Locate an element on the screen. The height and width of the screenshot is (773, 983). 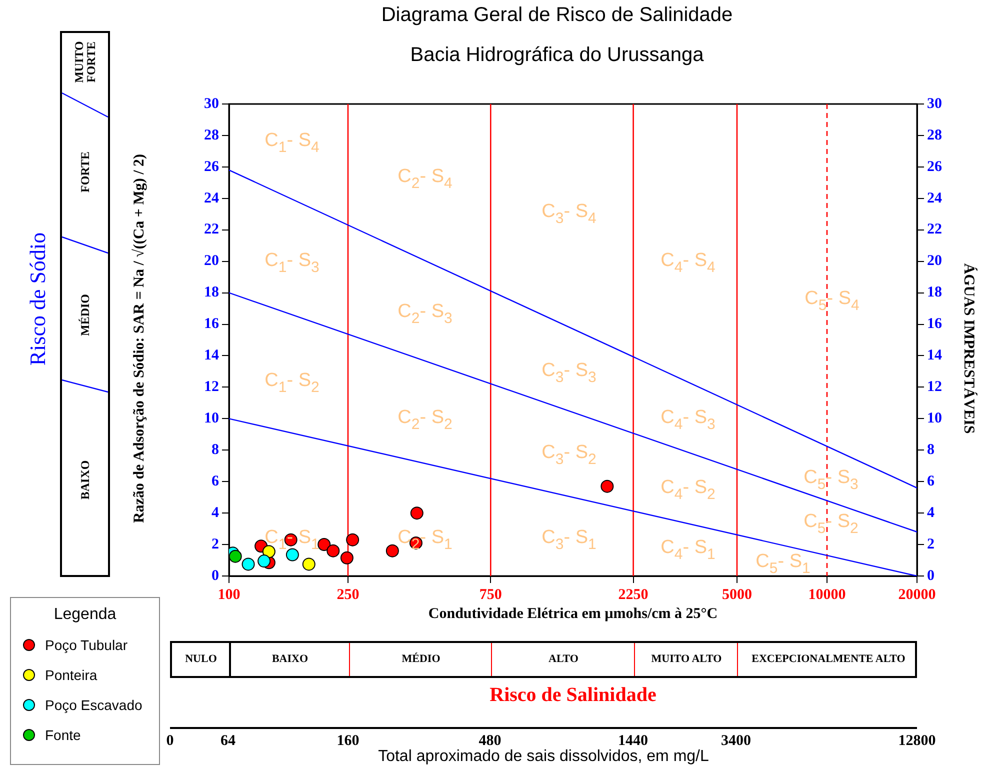
y2-tick-label: 0 is located at coordinates (930, 576).